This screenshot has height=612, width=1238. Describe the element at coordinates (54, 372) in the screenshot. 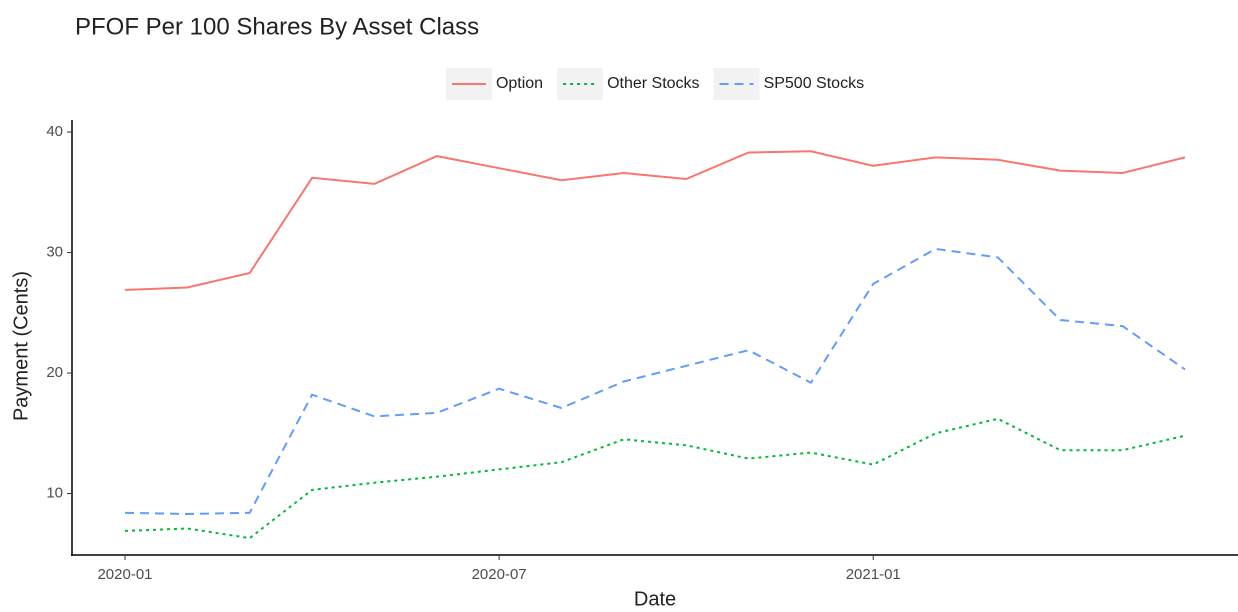

I see `y-tick-label: 20` at that location.